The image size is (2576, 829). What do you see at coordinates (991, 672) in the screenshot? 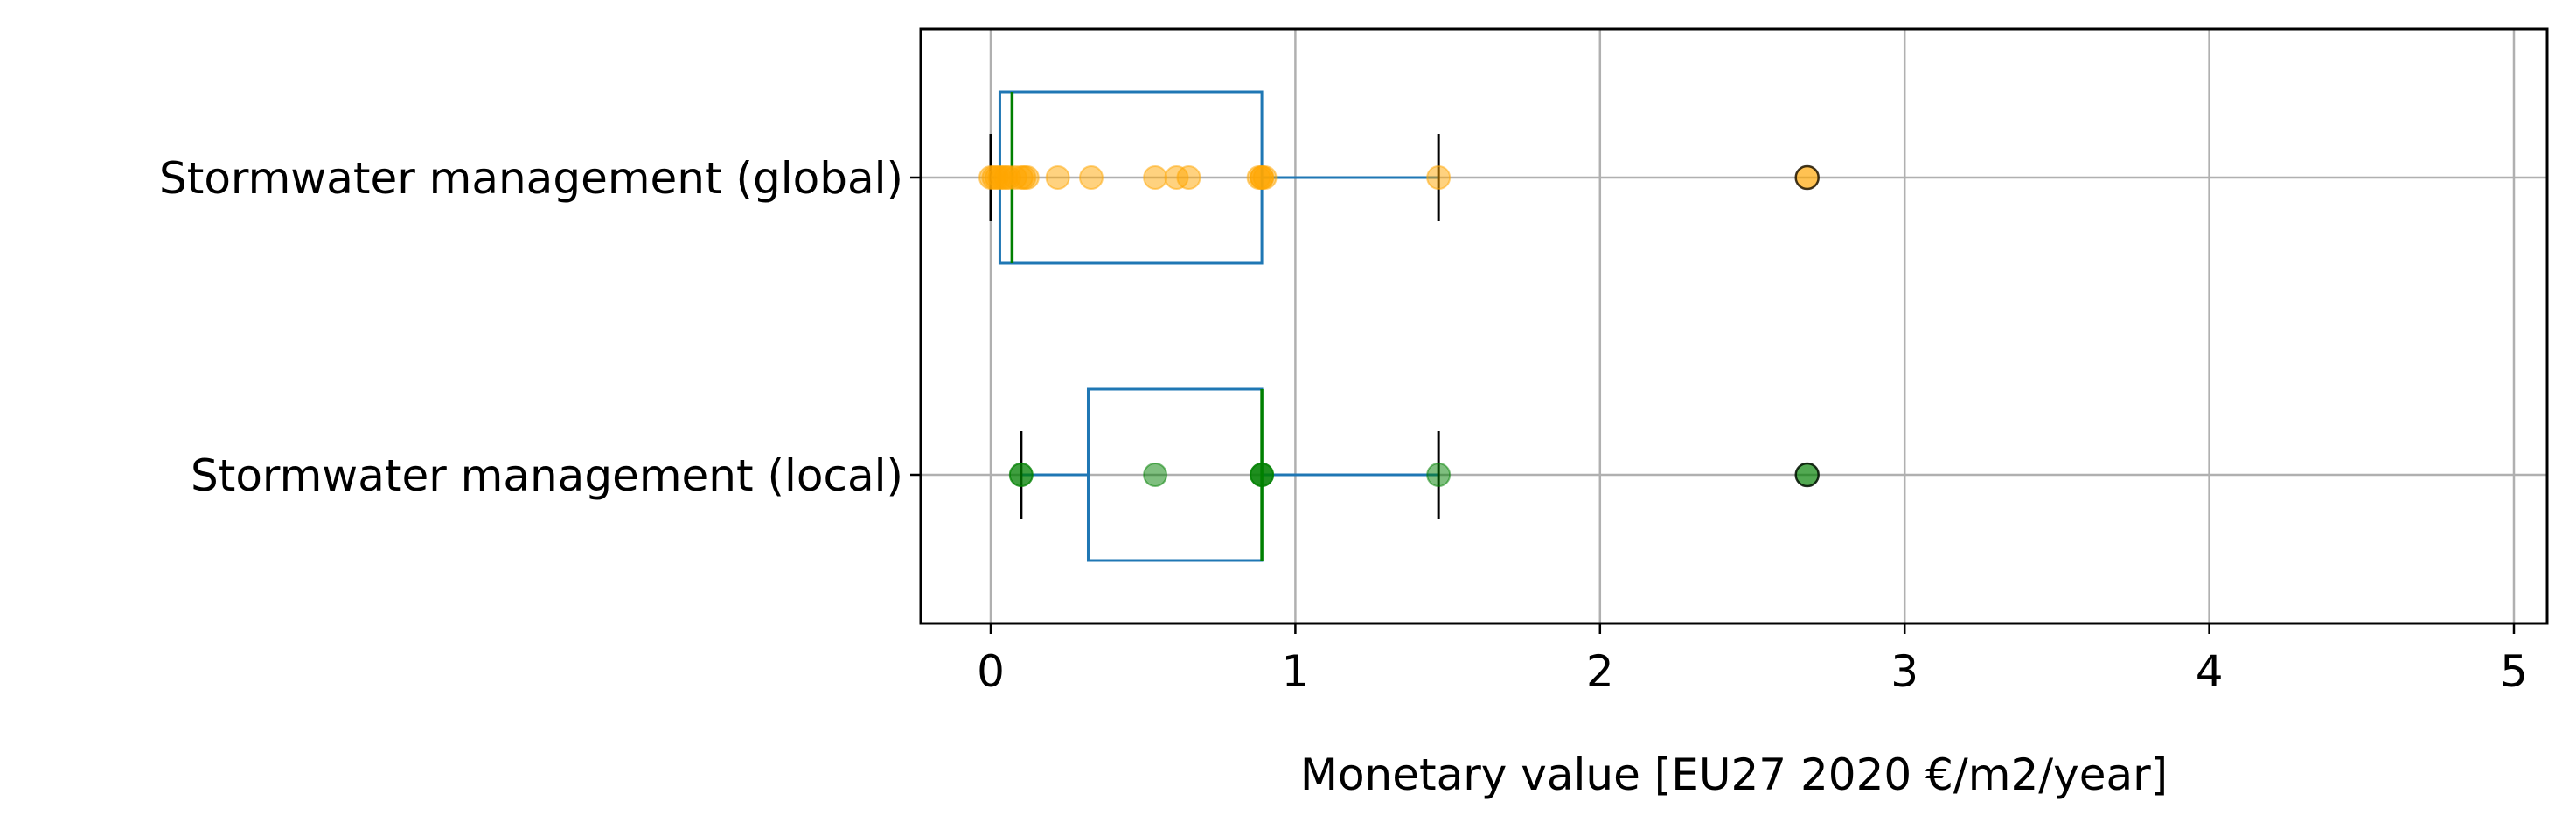
I see `x-tick-label: 0` at bounding box center [991, 672].